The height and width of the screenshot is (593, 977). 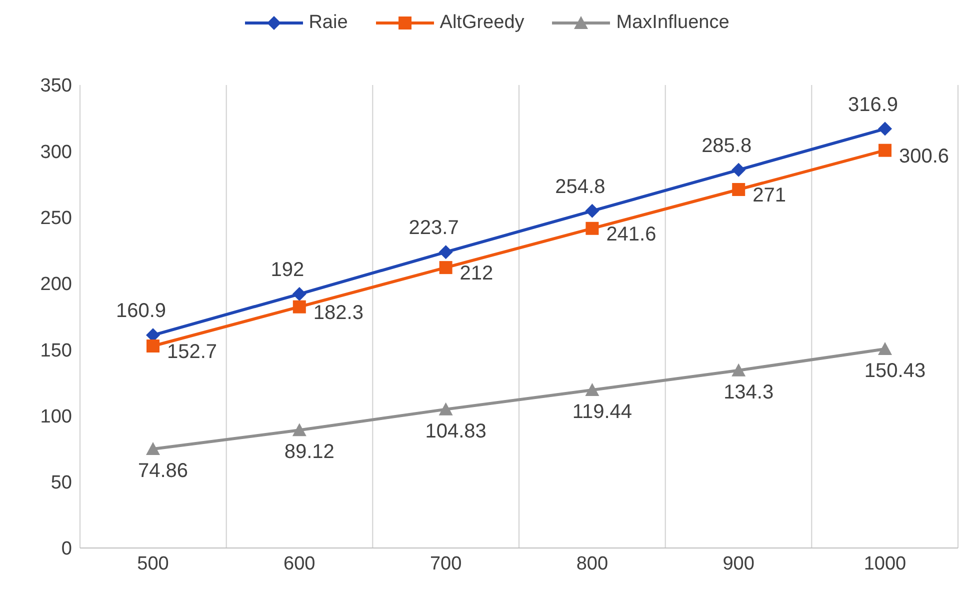 I want to click on legend-label: MaxInfluence, so click(x=672, y=23).